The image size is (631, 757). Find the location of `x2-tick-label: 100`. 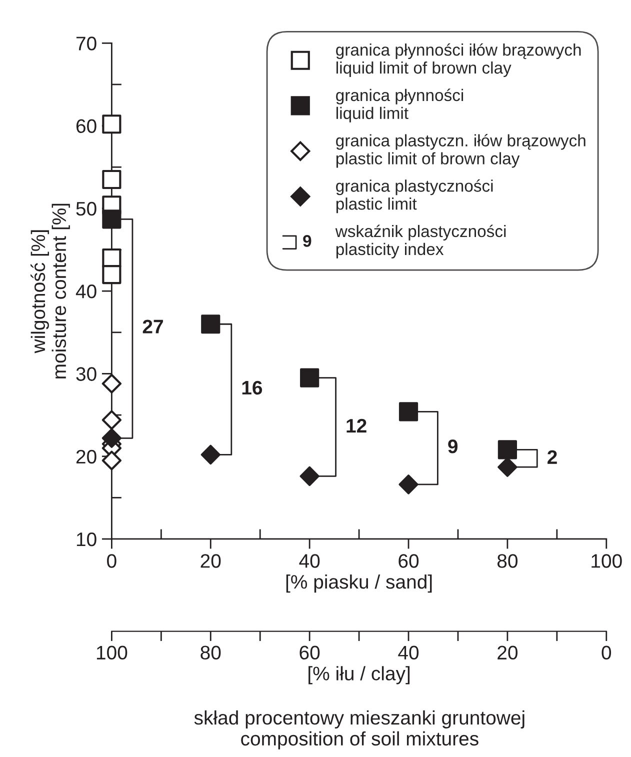

x2-tick-label: 100 is located at coordinates (112, 653).